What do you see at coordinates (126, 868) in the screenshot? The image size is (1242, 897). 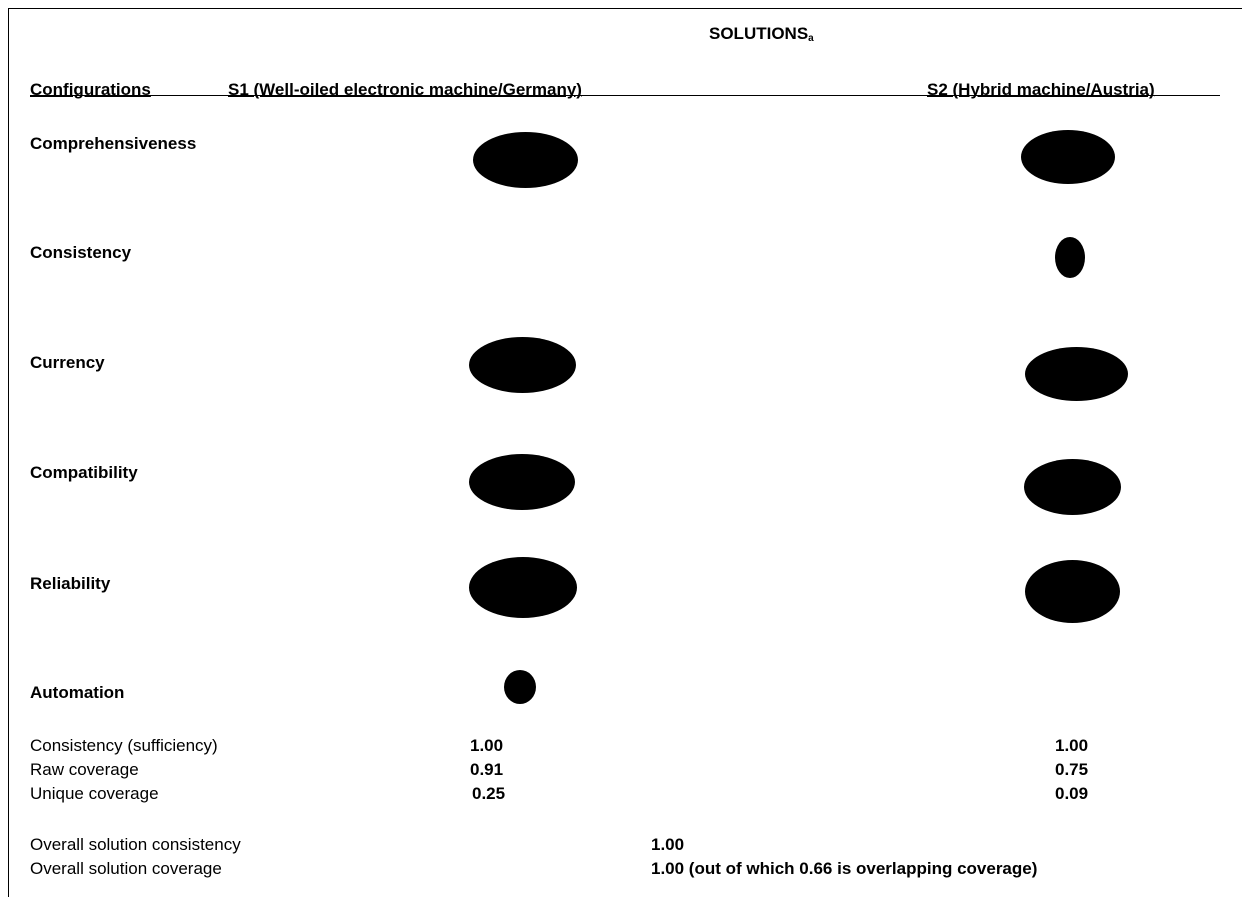 I see `overall-coverage-label: Overall solution coverage` at bounding box center [126, 868].